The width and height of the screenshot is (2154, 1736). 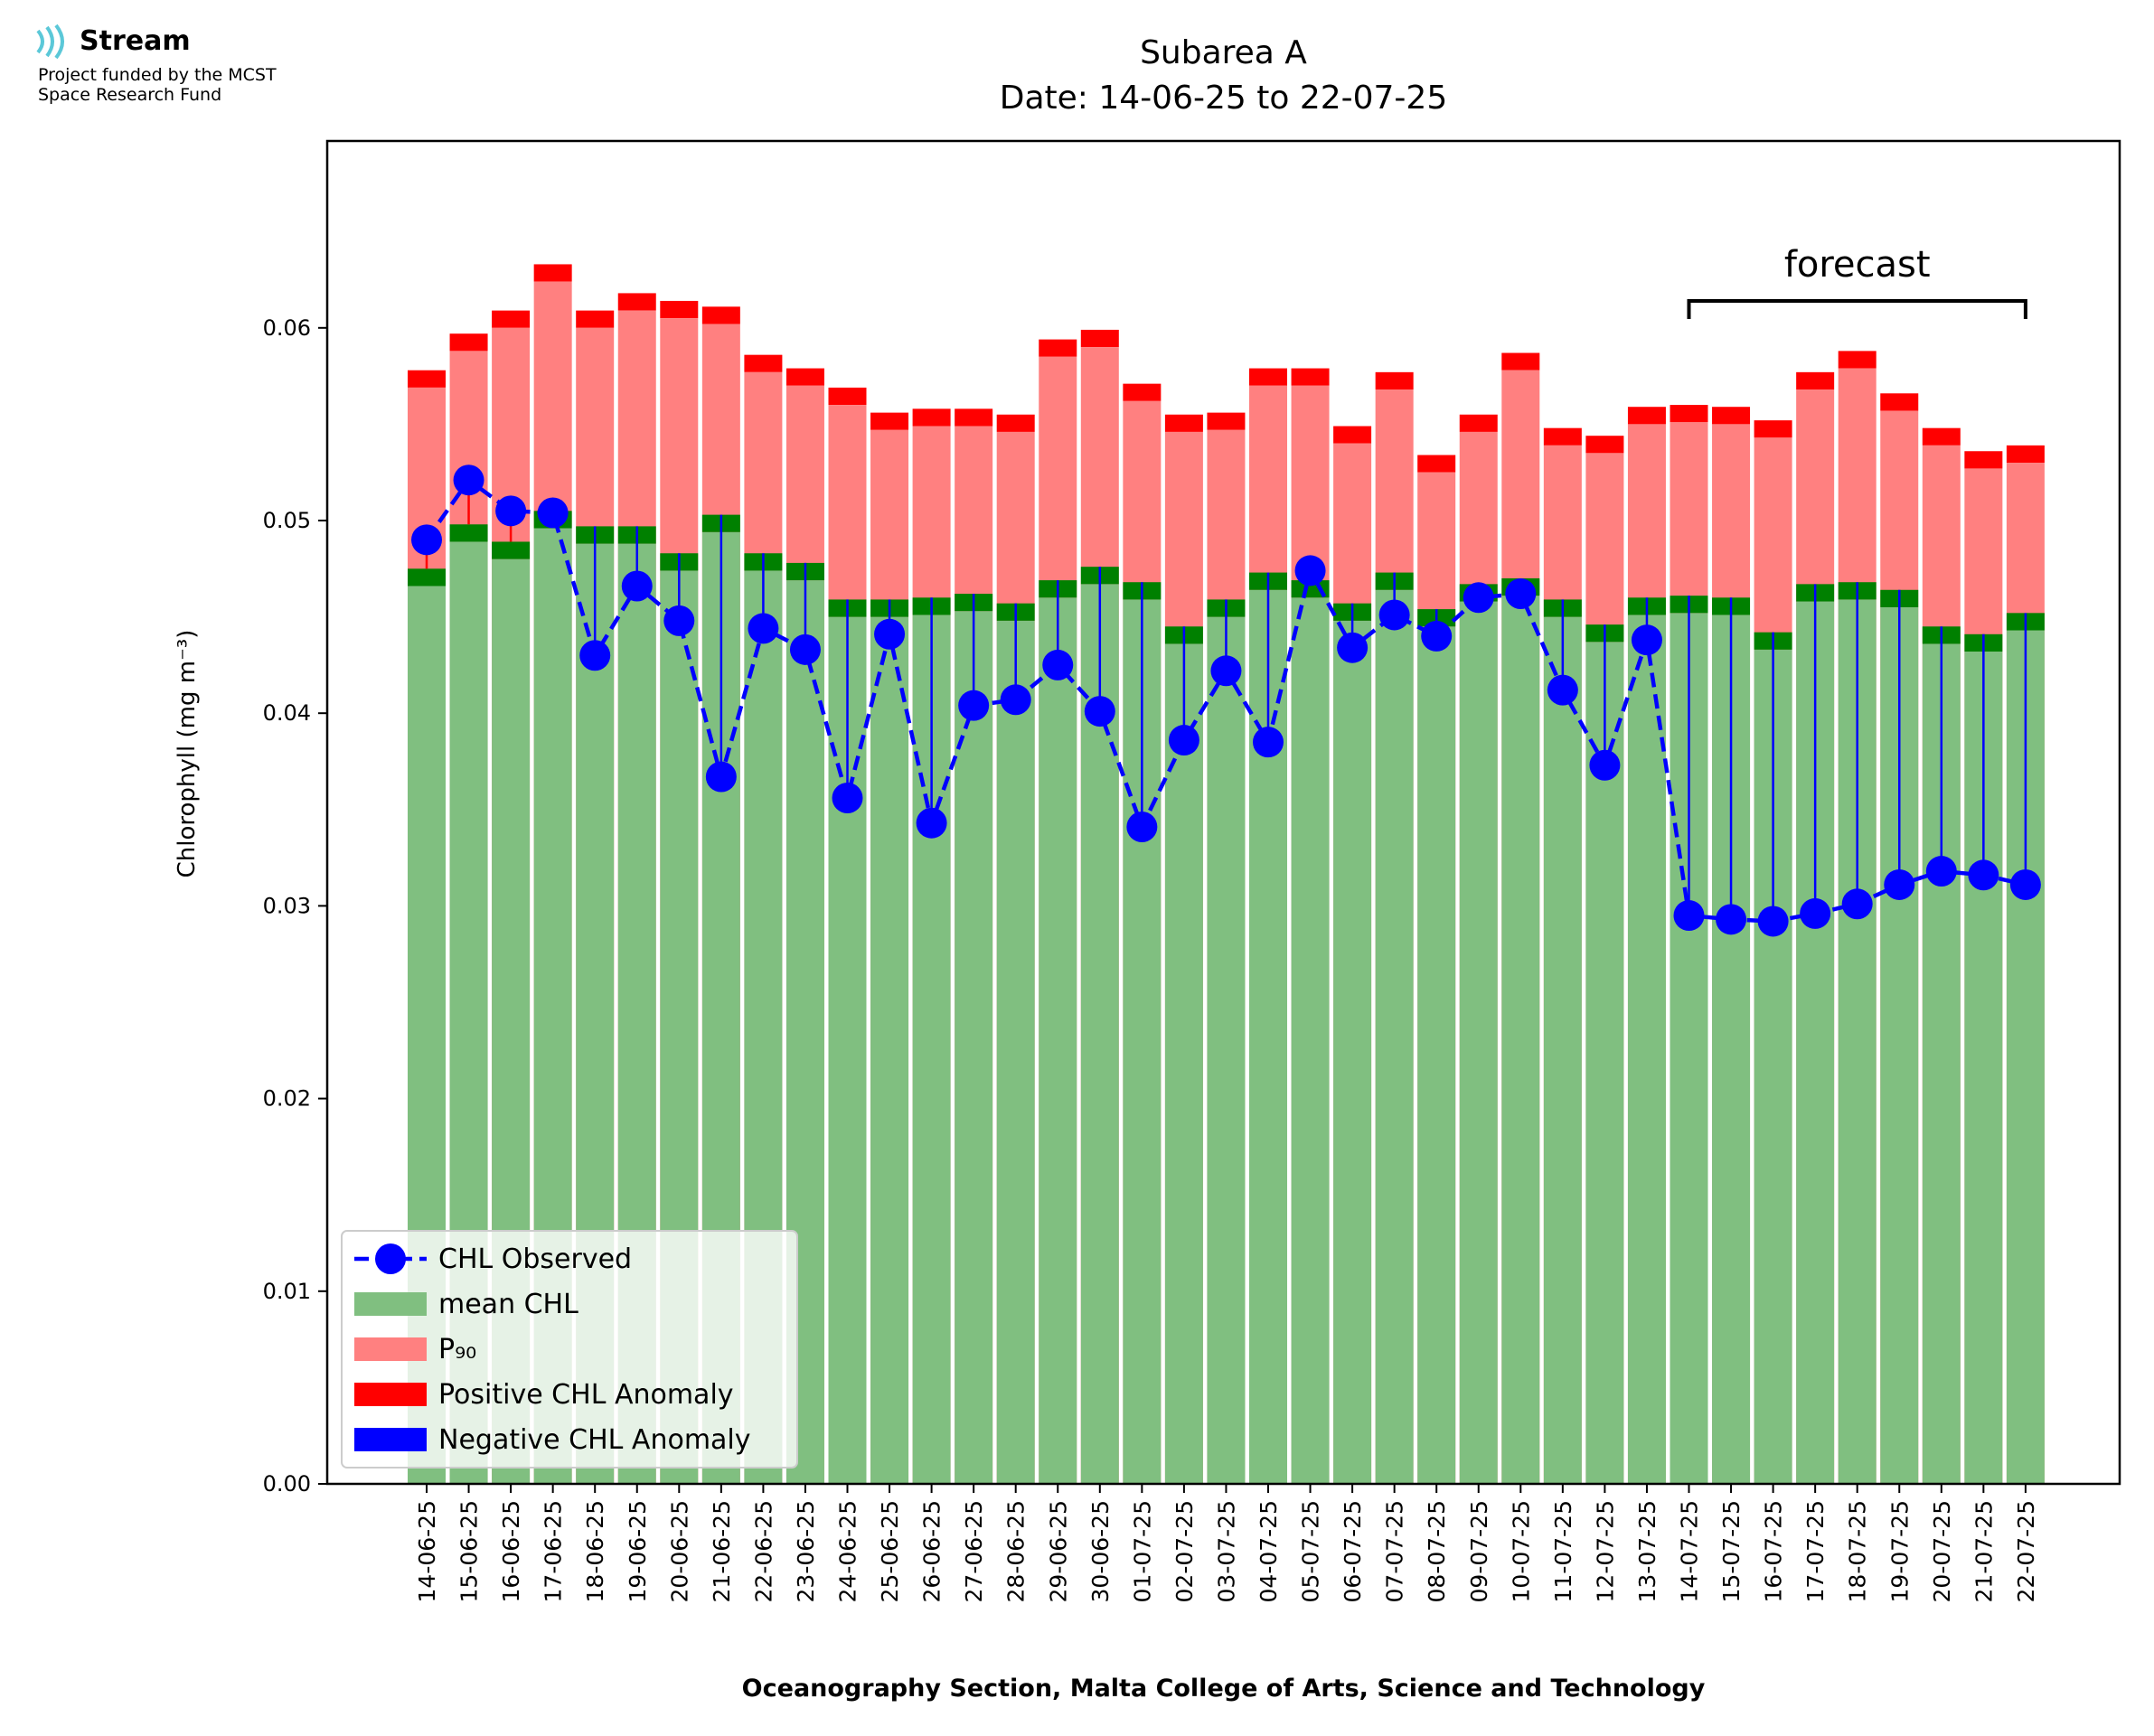 I want to click on y-tick-label: 0.05, so click(x=287, y=520).